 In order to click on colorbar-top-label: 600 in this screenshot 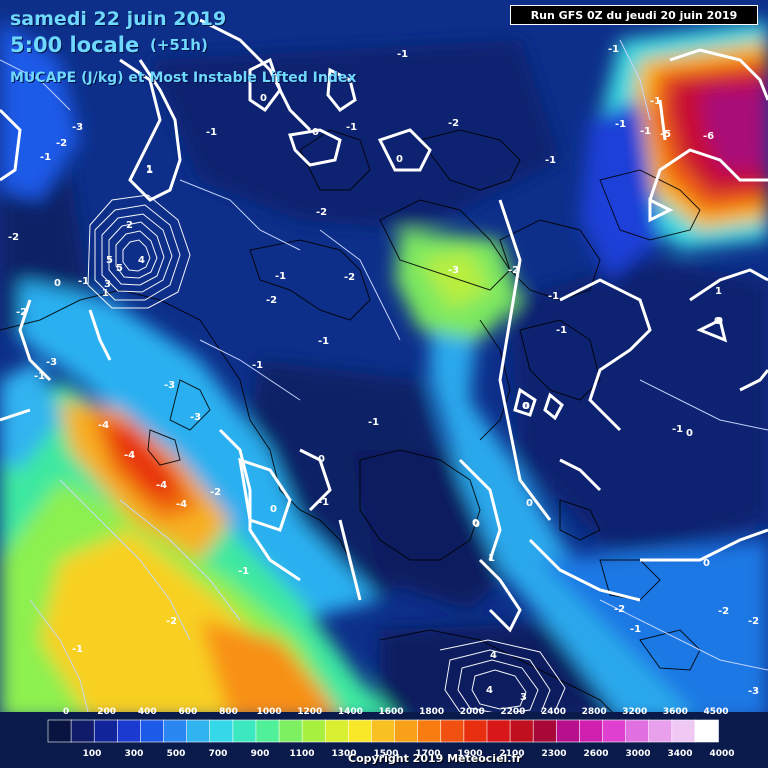, I will do `click(188, 712)`.